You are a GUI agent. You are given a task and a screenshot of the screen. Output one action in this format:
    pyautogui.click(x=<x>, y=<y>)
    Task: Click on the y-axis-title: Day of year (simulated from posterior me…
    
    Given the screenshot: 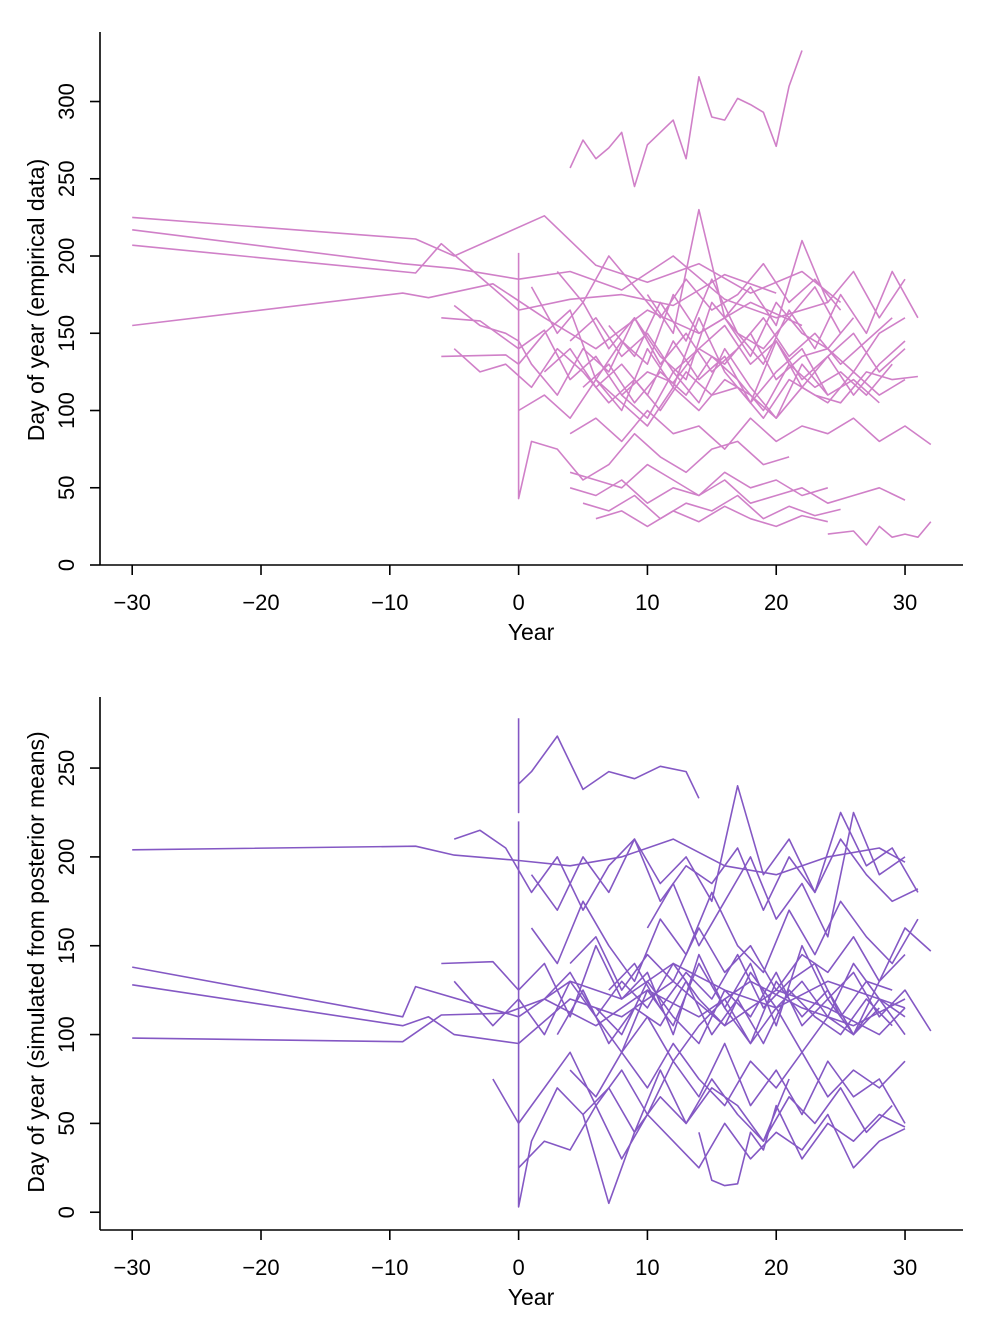 What is the action you would take?
    pyautogui.click(x=36, y=961)
    